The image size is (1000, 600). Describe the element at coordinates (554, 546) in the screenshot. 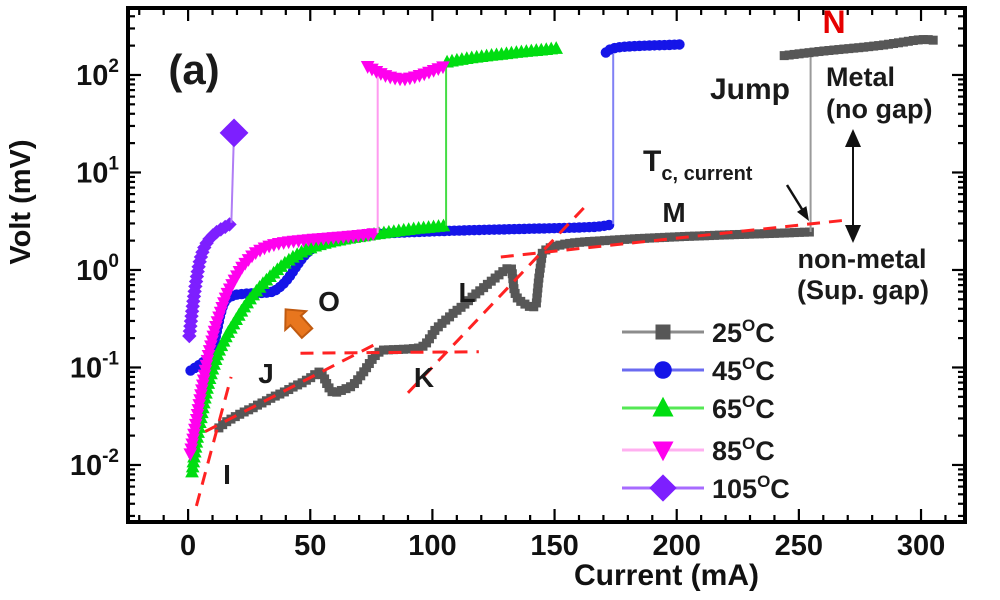

I see `x-tick-label: 150` at that location.